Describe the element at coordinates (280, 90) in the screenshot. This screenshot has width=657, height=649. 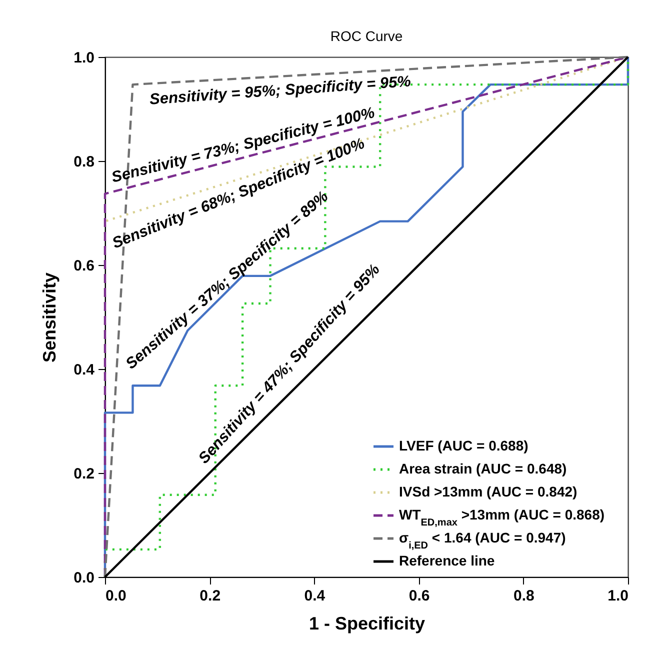
I see `annotation: Sensitivity = 95%; Specificity = 95%` at that location.